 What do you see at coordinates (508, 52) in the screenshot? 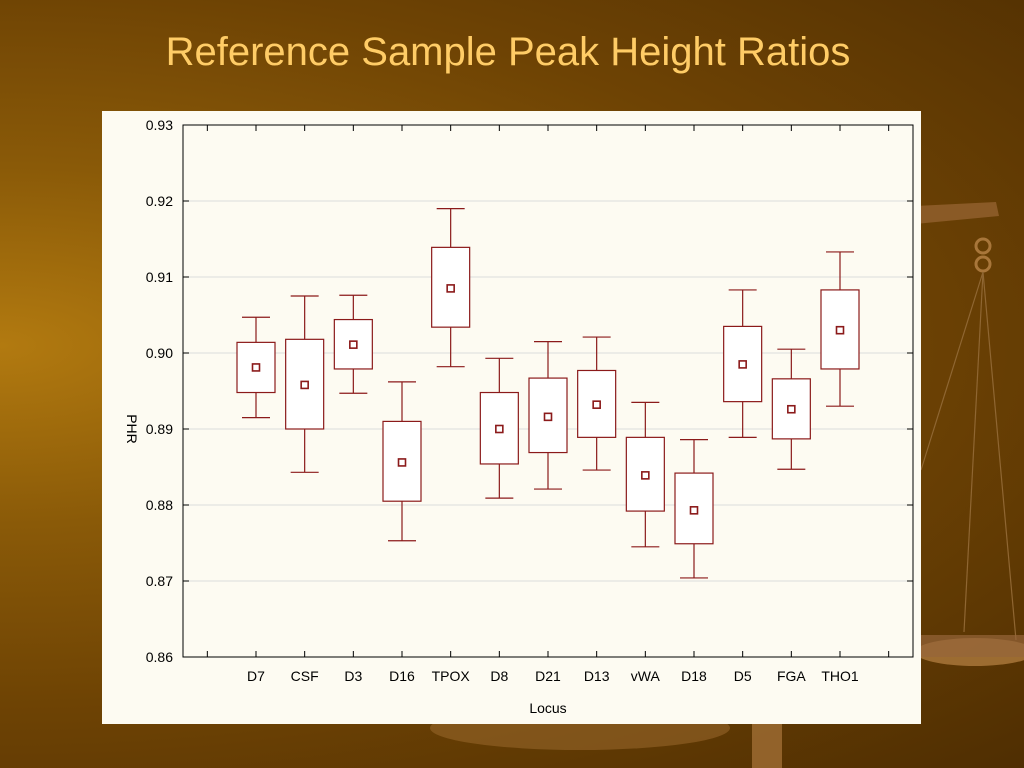
I see `slide-title: Reference Sample Peak Height Ratios` at bounding box center [508, 52].